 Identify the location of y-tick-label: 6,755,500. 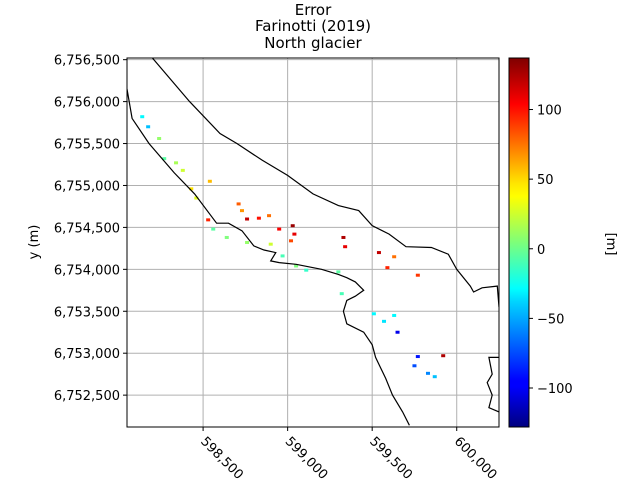
(87, 145).